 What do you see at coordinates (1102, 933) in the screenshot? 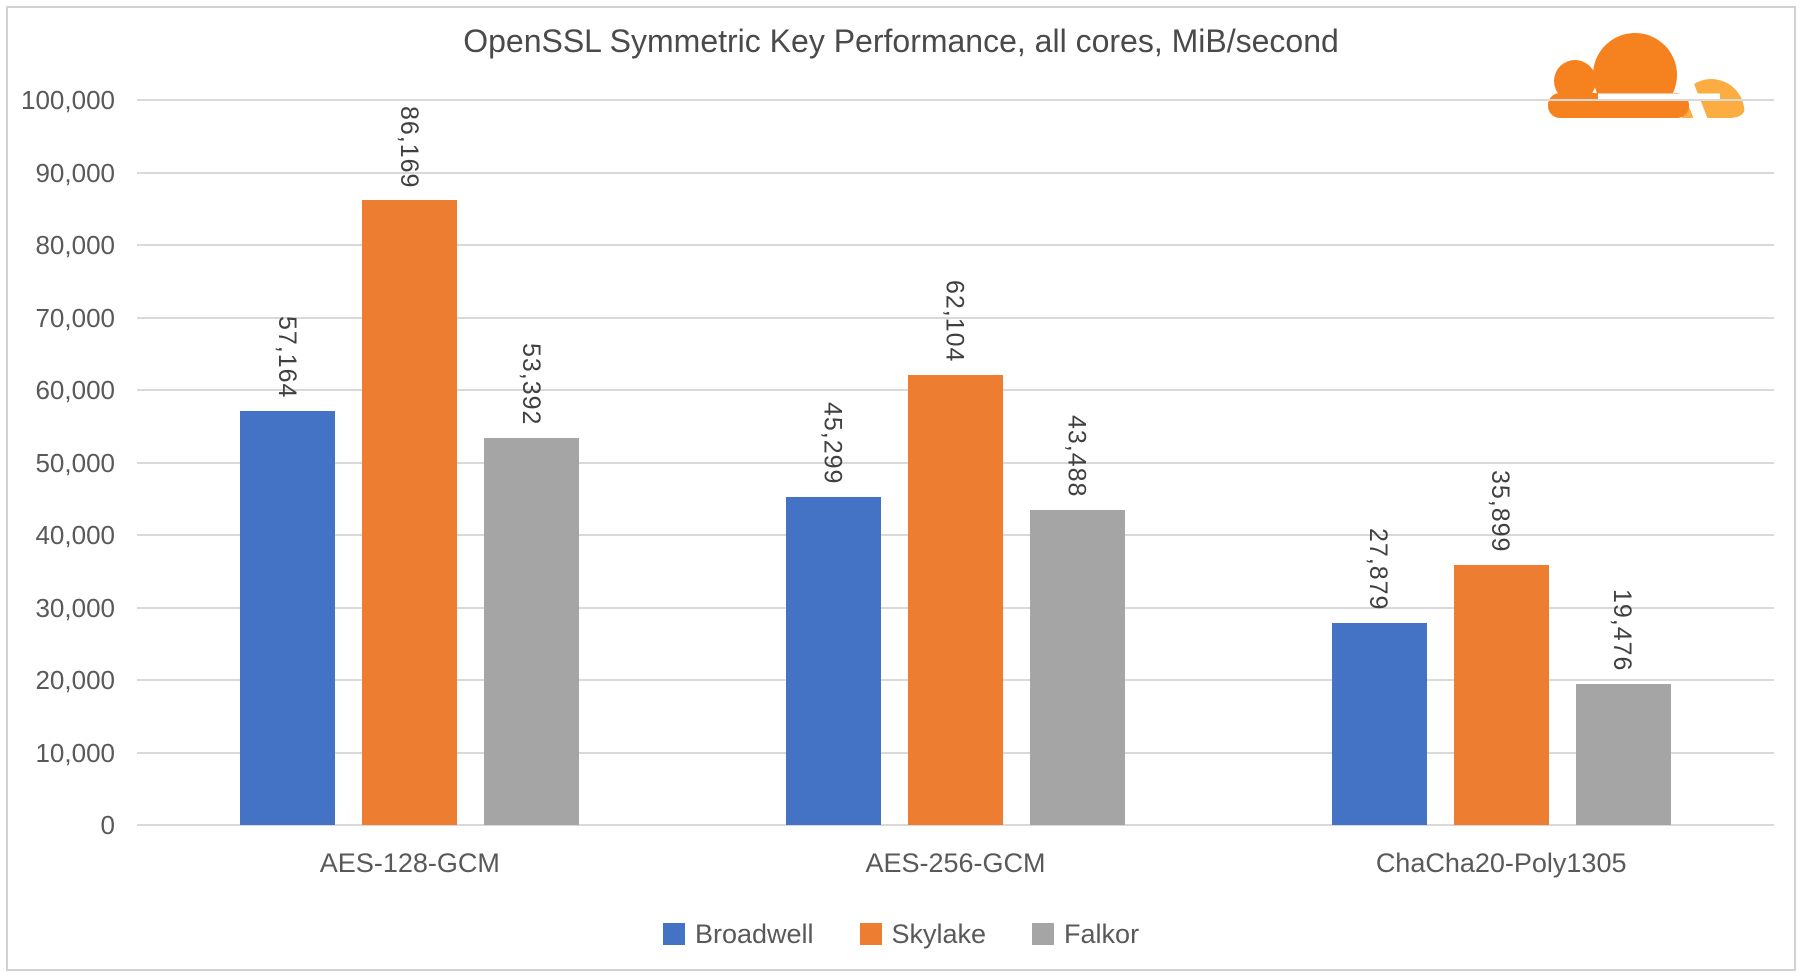
I see `legend-label: Falkor` at bounding box center [1102, 933].